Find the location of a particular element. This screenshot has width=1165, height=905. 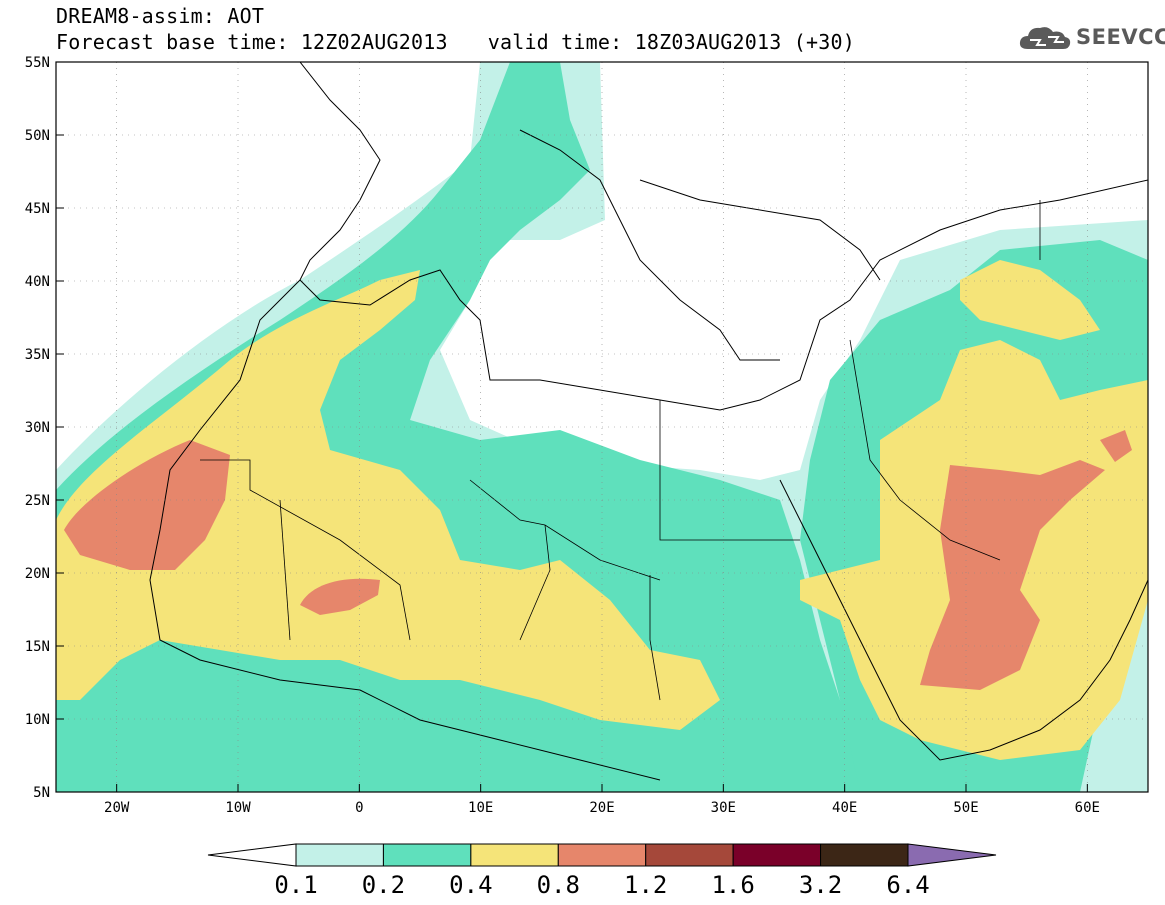

lon-label: 40E is located at coordinates (844, 808).